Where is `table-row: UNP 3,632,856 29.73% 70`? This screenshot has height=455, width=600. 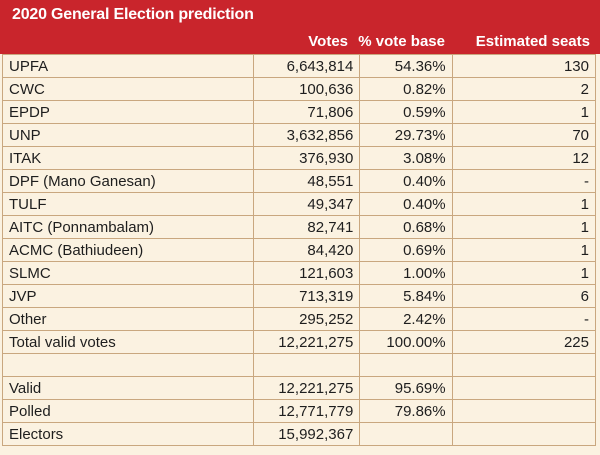 table-row: UNP 3,632,856 29.73% 70 is located at coordinates (299, 135).